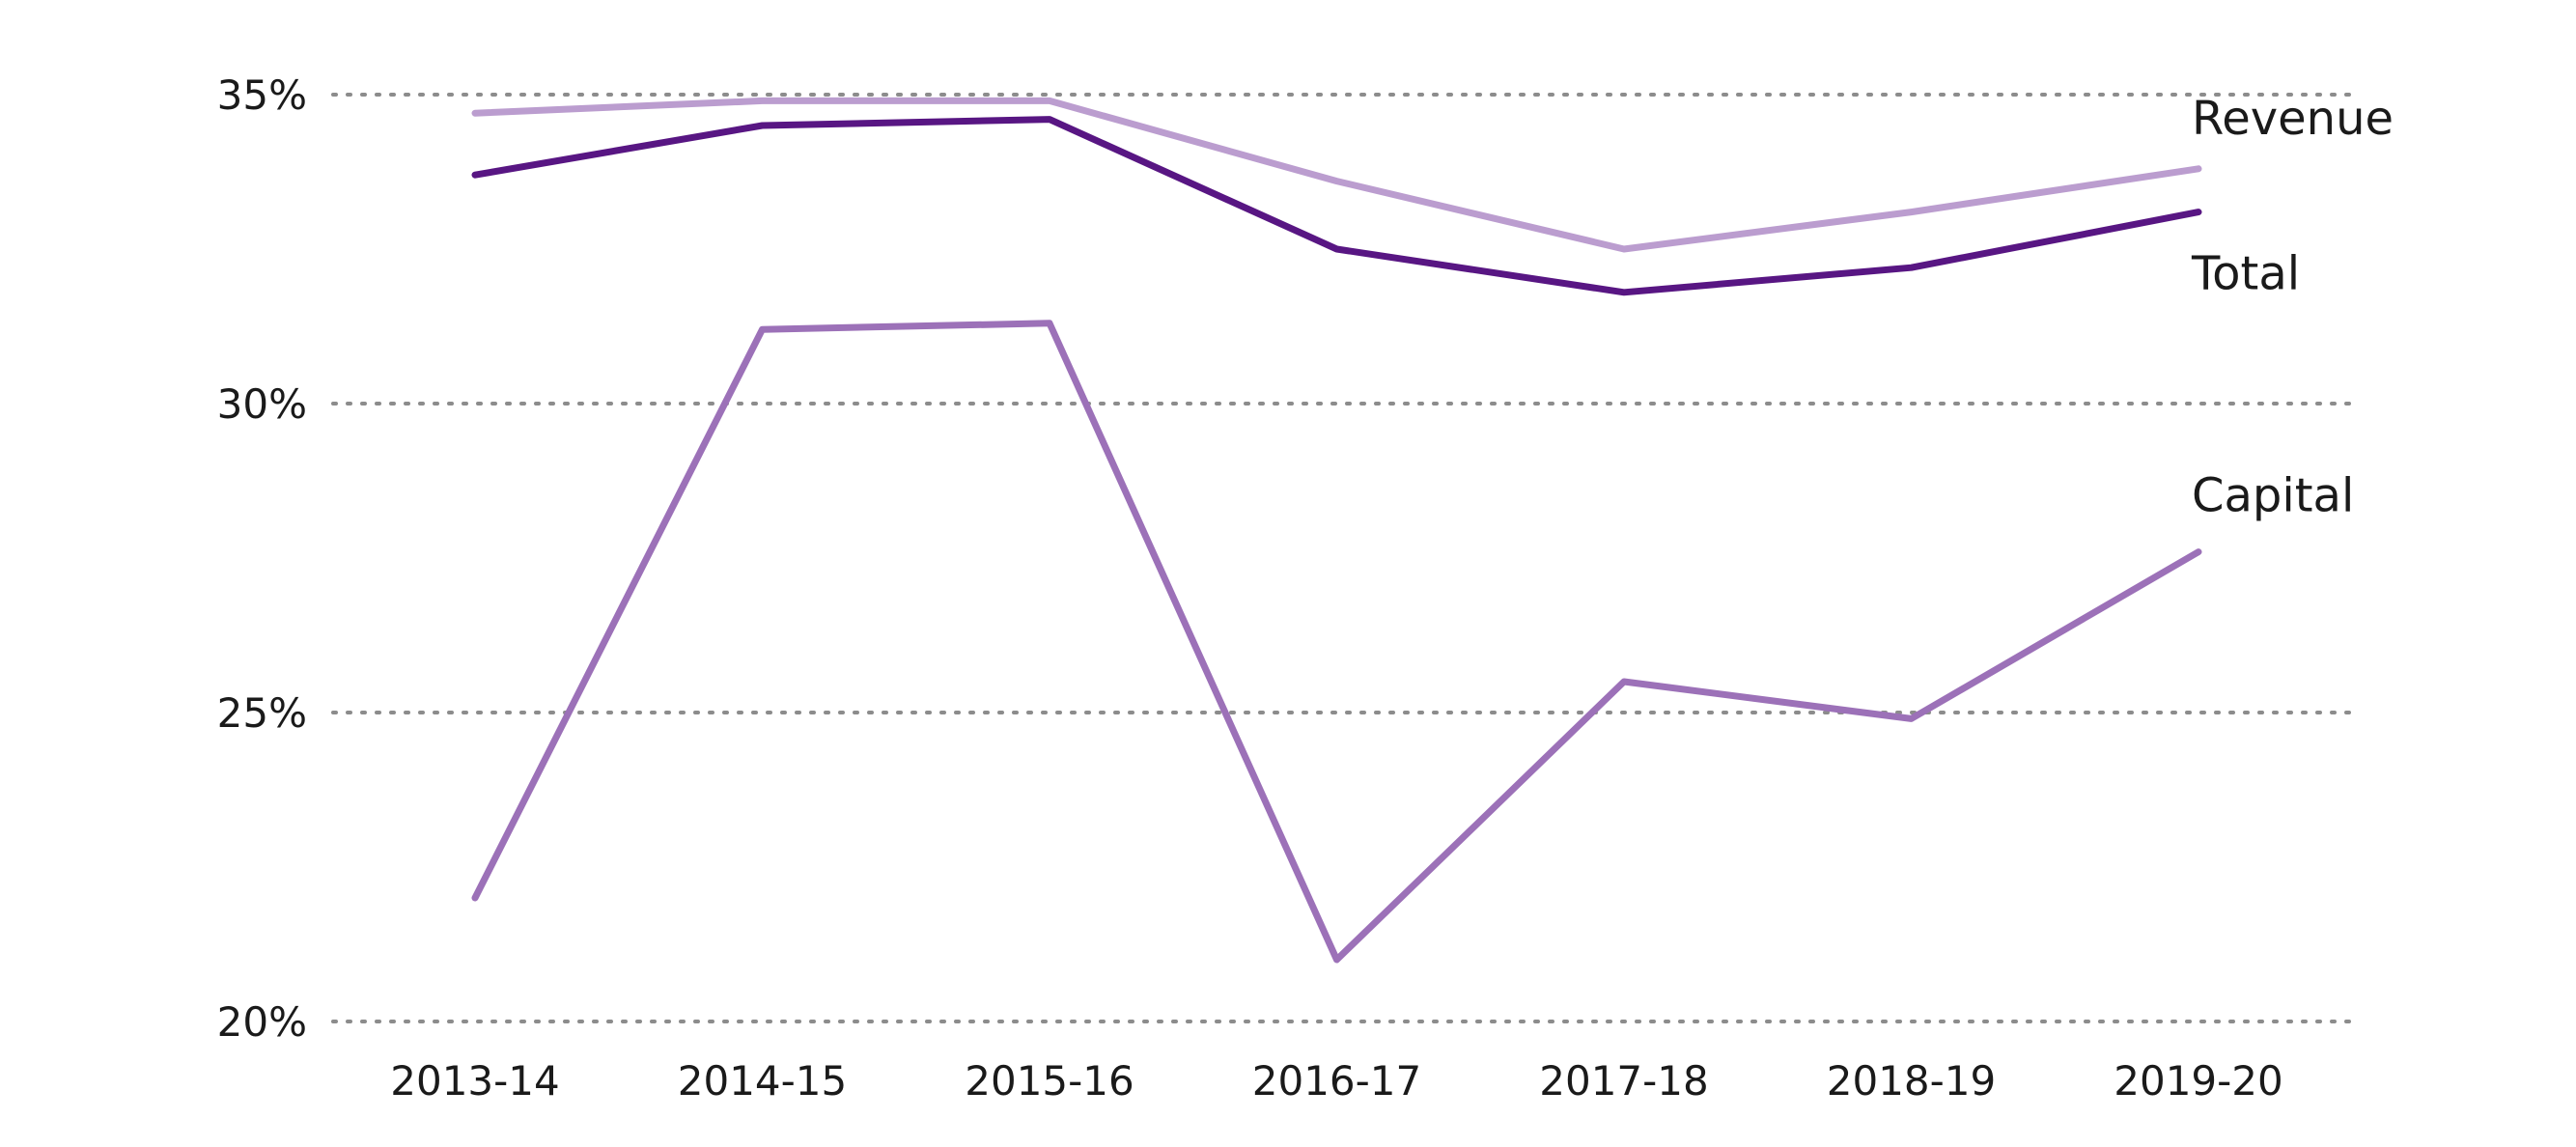 The height and width of the screenshot is (1147, 2576). I want to click on y-tick-label: 35%, so click(262, 95).